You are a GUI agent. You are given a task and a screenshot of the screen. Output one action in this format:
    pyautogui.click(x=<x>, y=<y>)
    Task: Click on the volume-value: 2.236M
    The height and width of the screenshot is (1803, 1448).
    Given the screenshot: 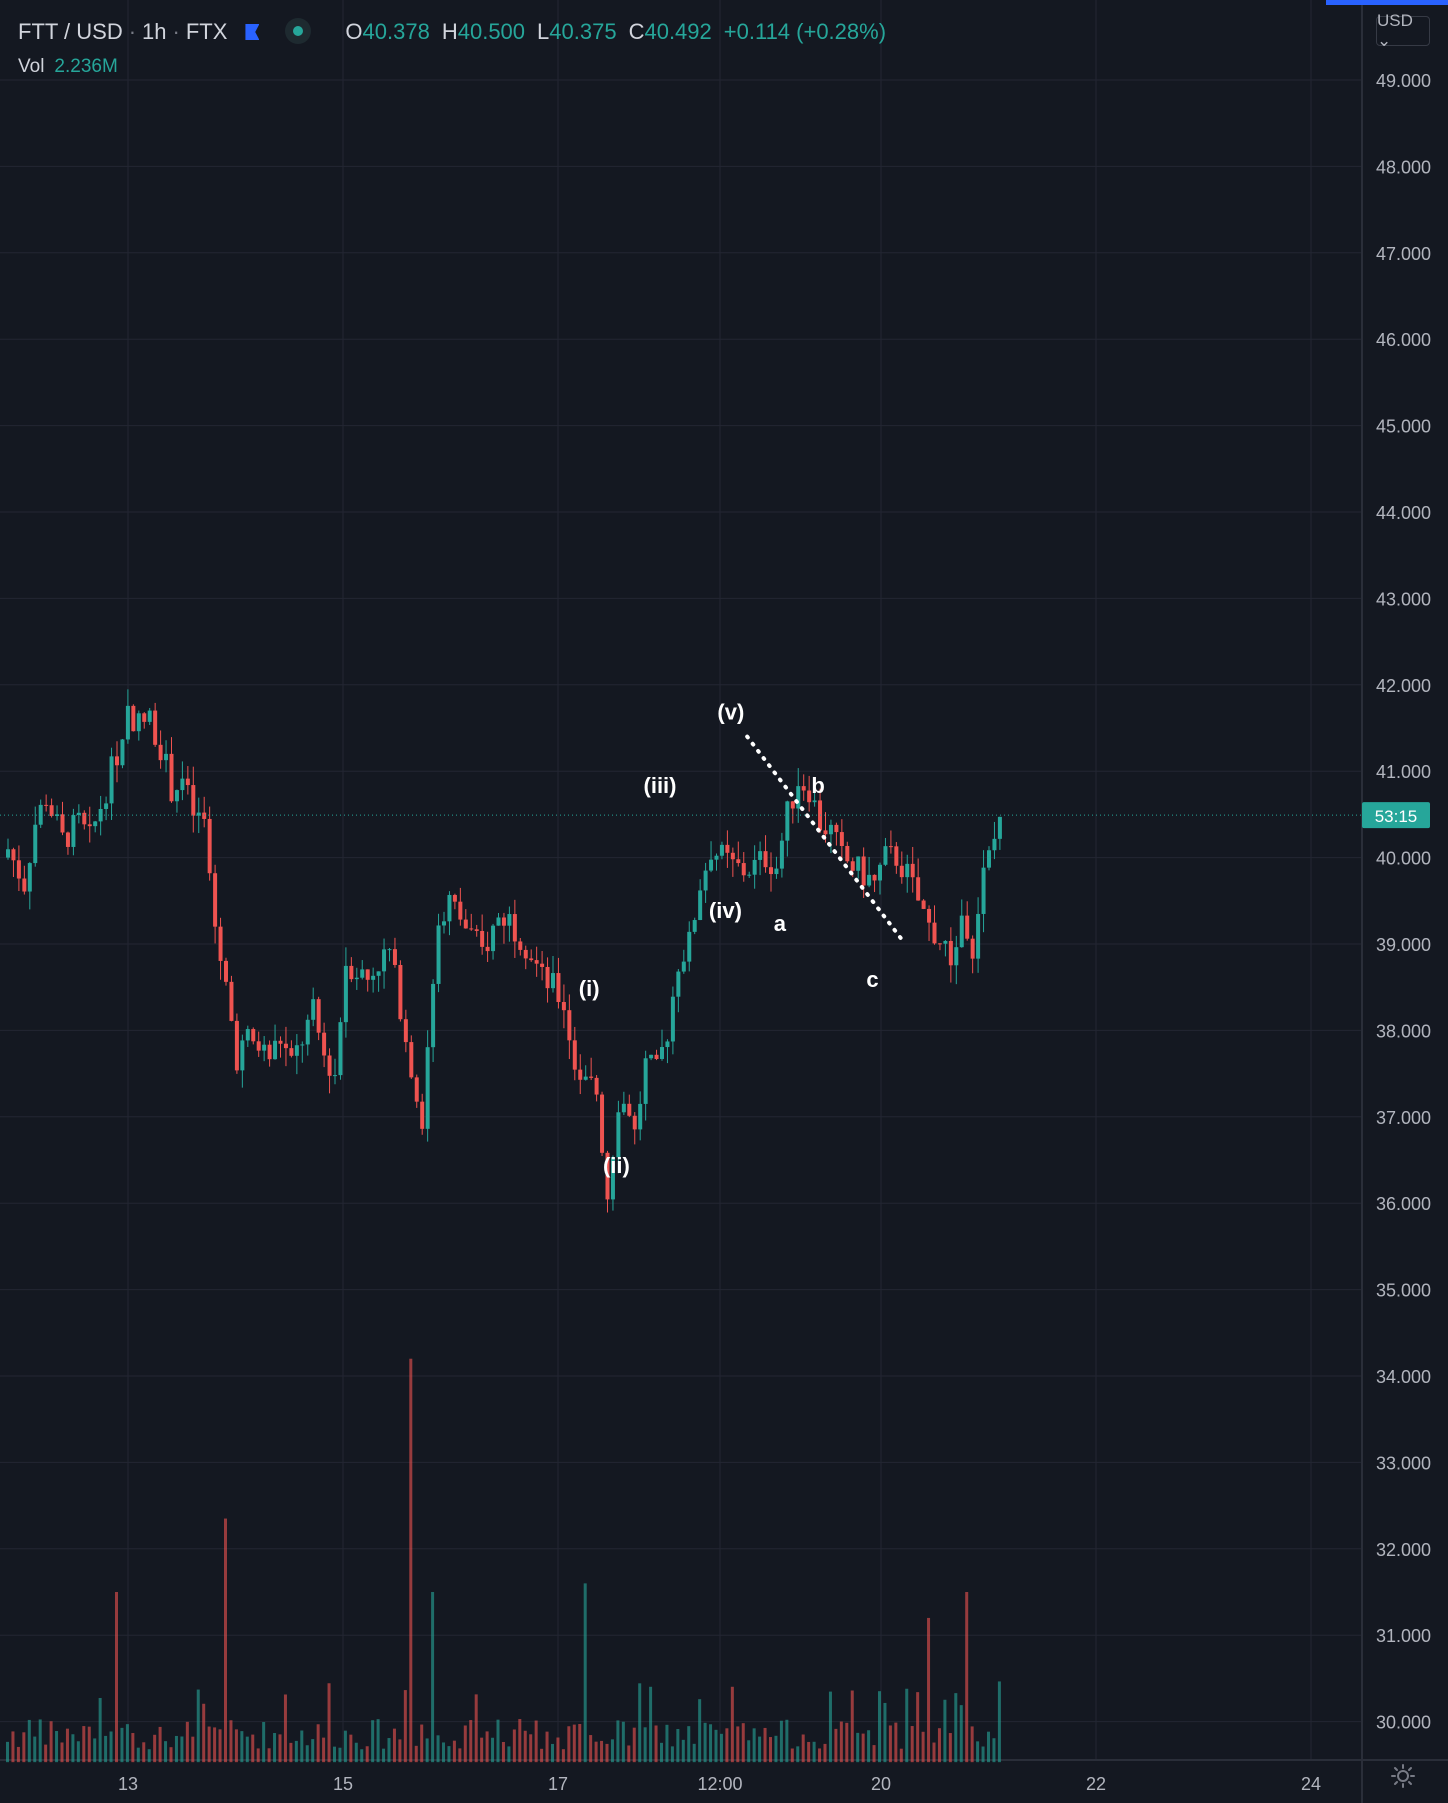 What is the action you would take?
    pyautogui.click(x=86, y=66)
    